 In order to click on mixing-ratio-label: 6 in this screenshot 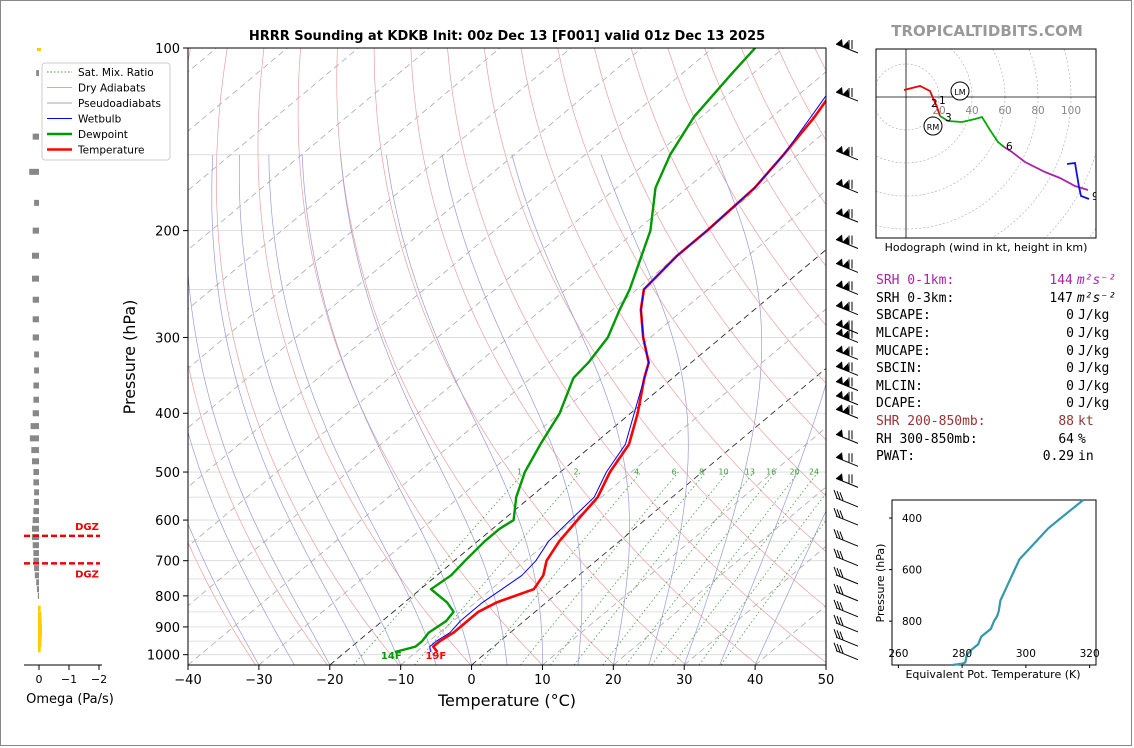, I will do `click(674, 471)`.